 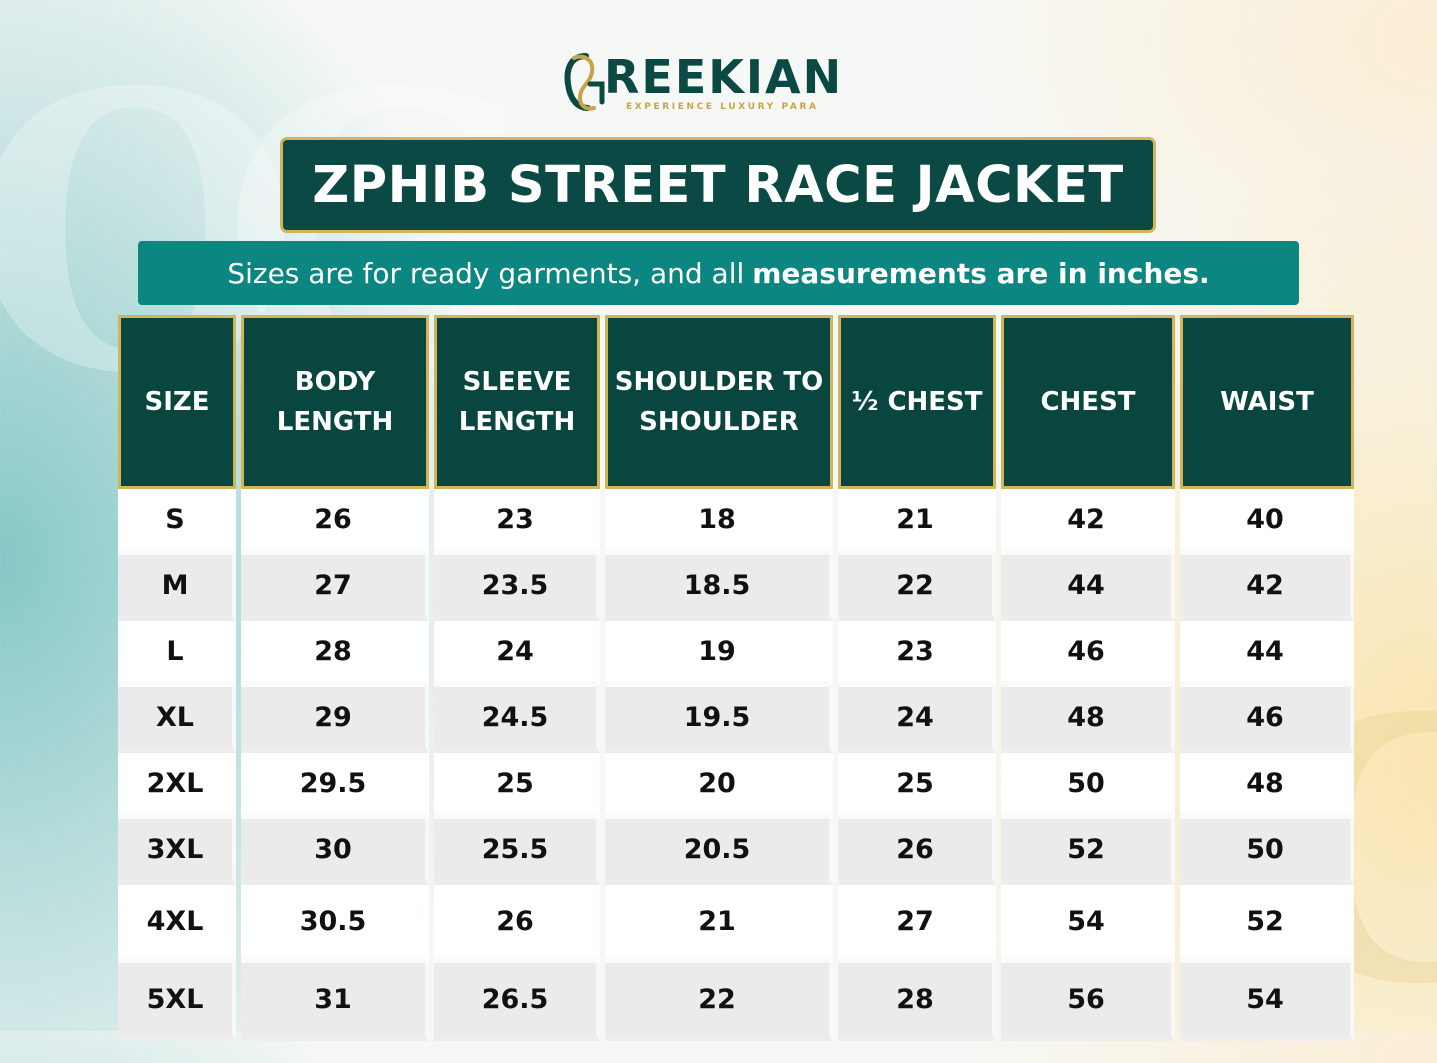 I want to click on brand-logo: REEKIAN EXPERIENCE LUXURY PARA, so click(x=720, y=83).